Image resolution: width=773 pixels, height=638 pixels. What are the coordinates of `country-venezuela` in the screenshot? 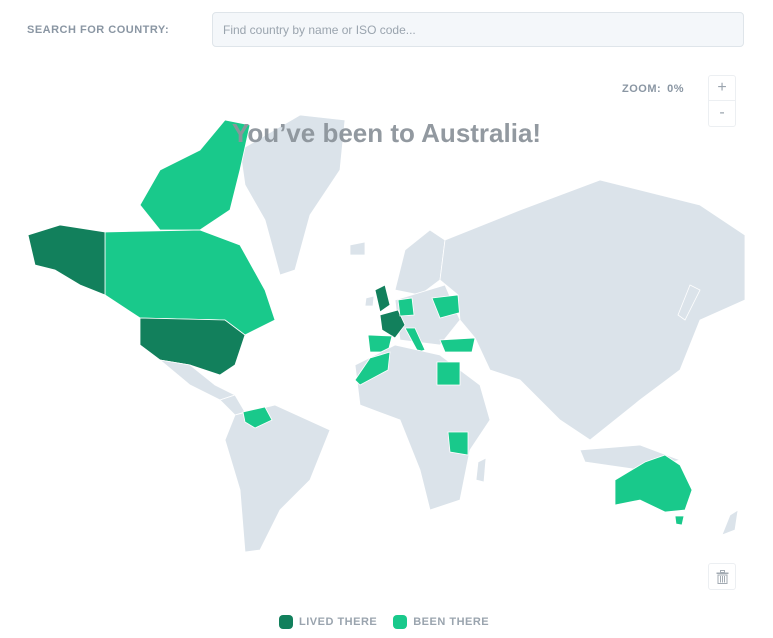 It's located at (257, 417).